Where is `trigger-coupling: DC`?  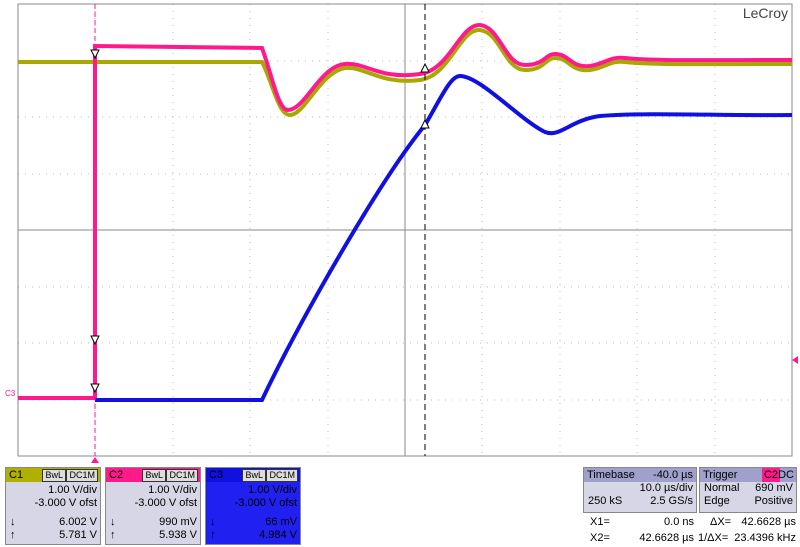
trigger-coupling: DC is located at coordinates (786, 475).